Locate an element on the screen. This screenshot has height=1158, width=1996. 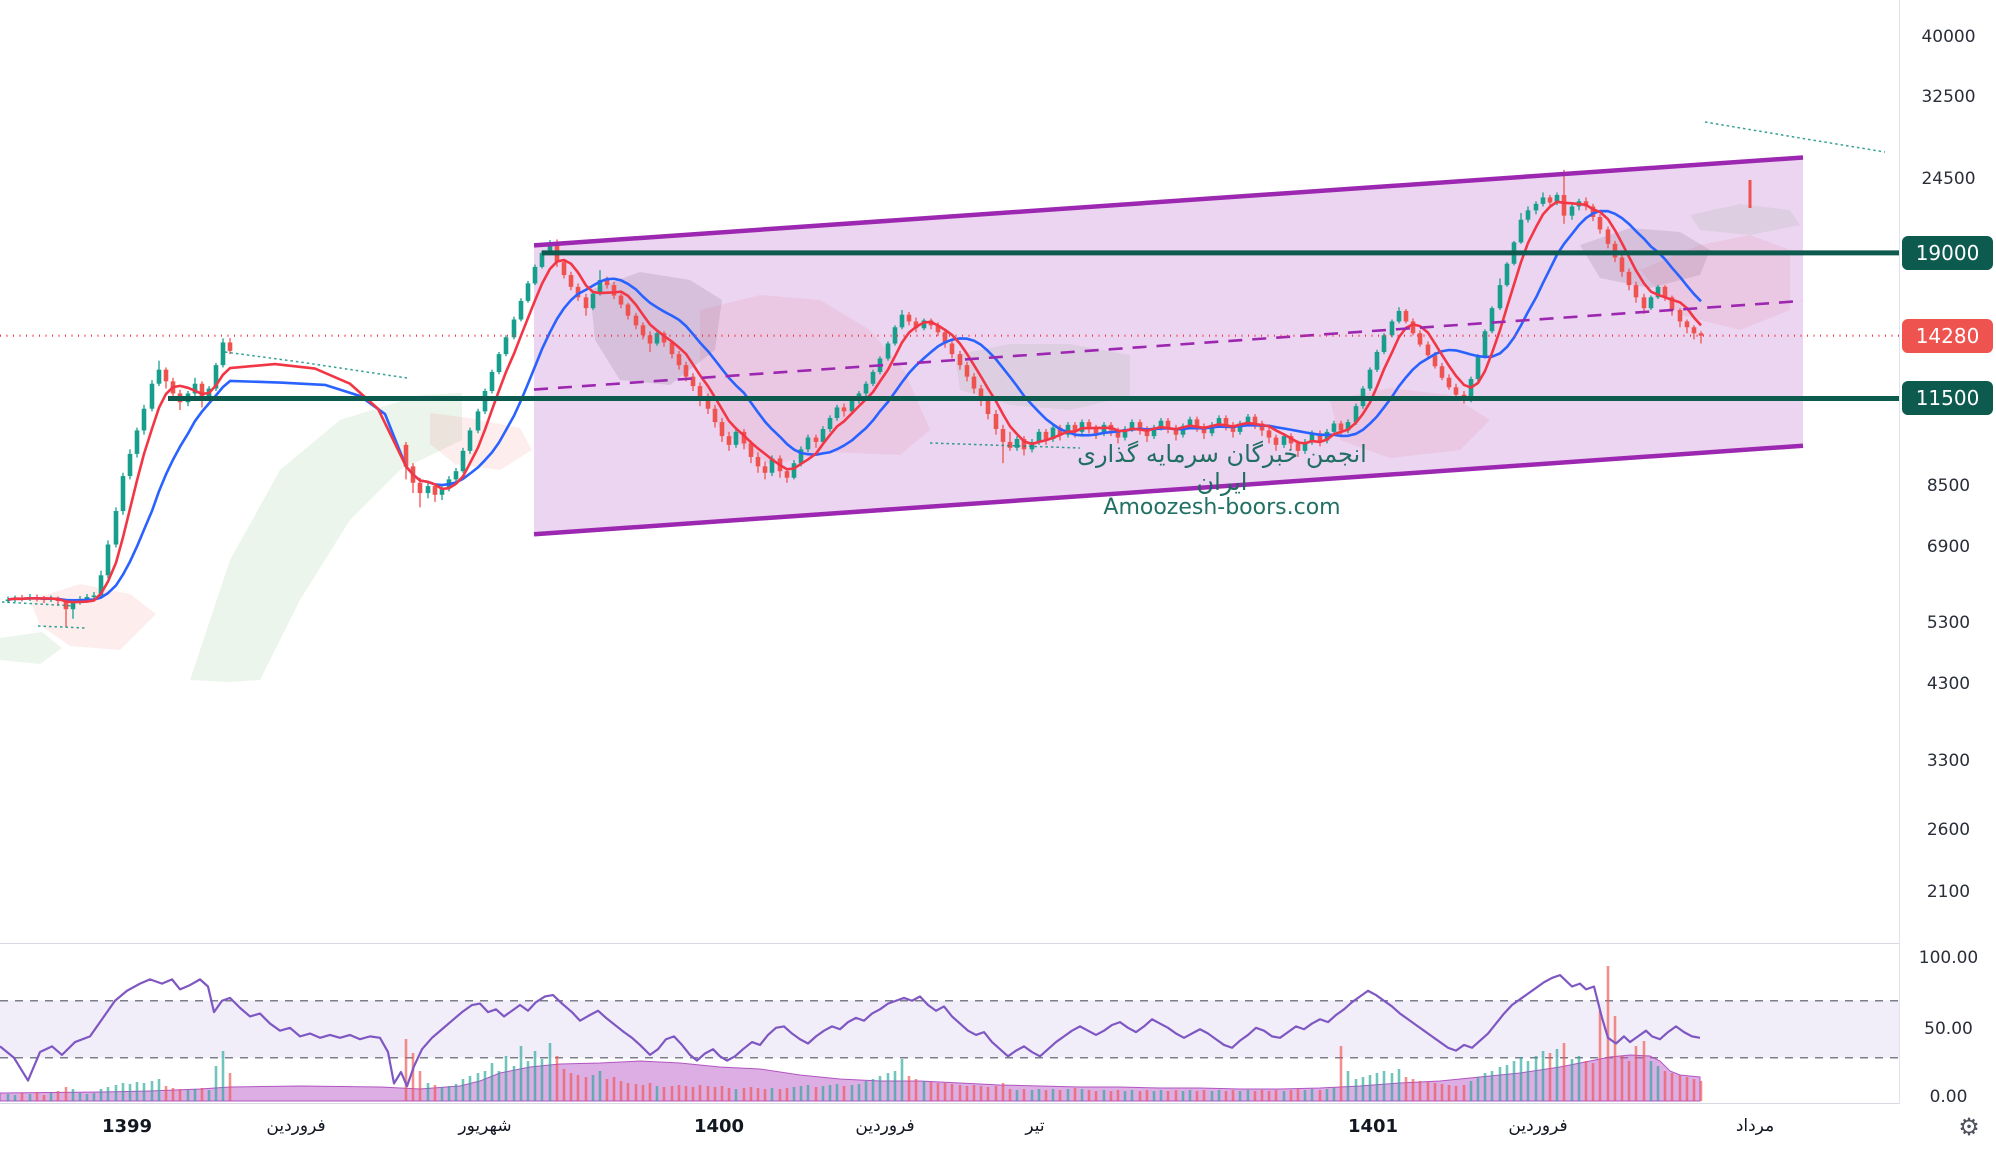
price-badge-last-price: 14280 is located at coordinates (1947, 335).